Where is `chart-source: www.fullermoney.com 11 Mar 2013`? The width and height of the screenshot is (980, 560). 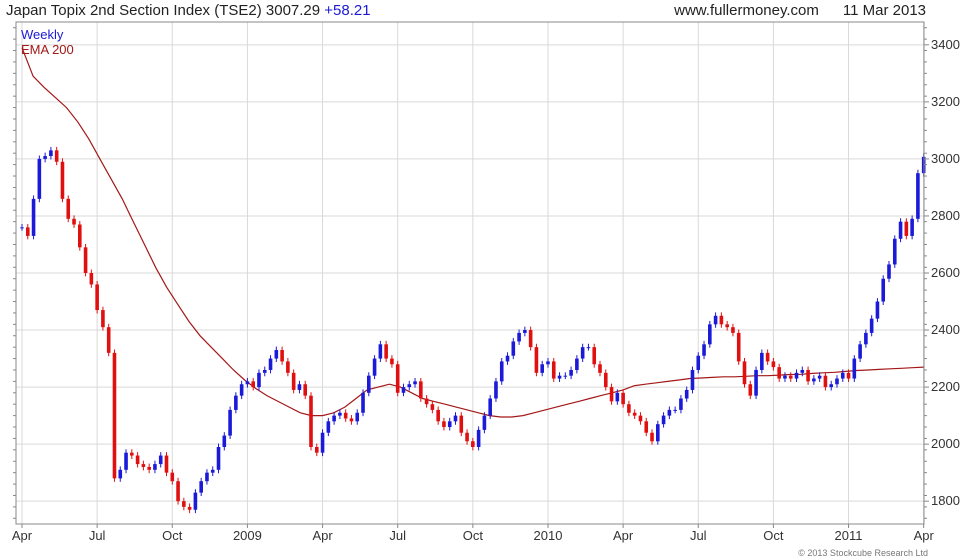 chart-source: www.fullermoney.com 11 Mar 2013 is located at coordinates (800, 10).